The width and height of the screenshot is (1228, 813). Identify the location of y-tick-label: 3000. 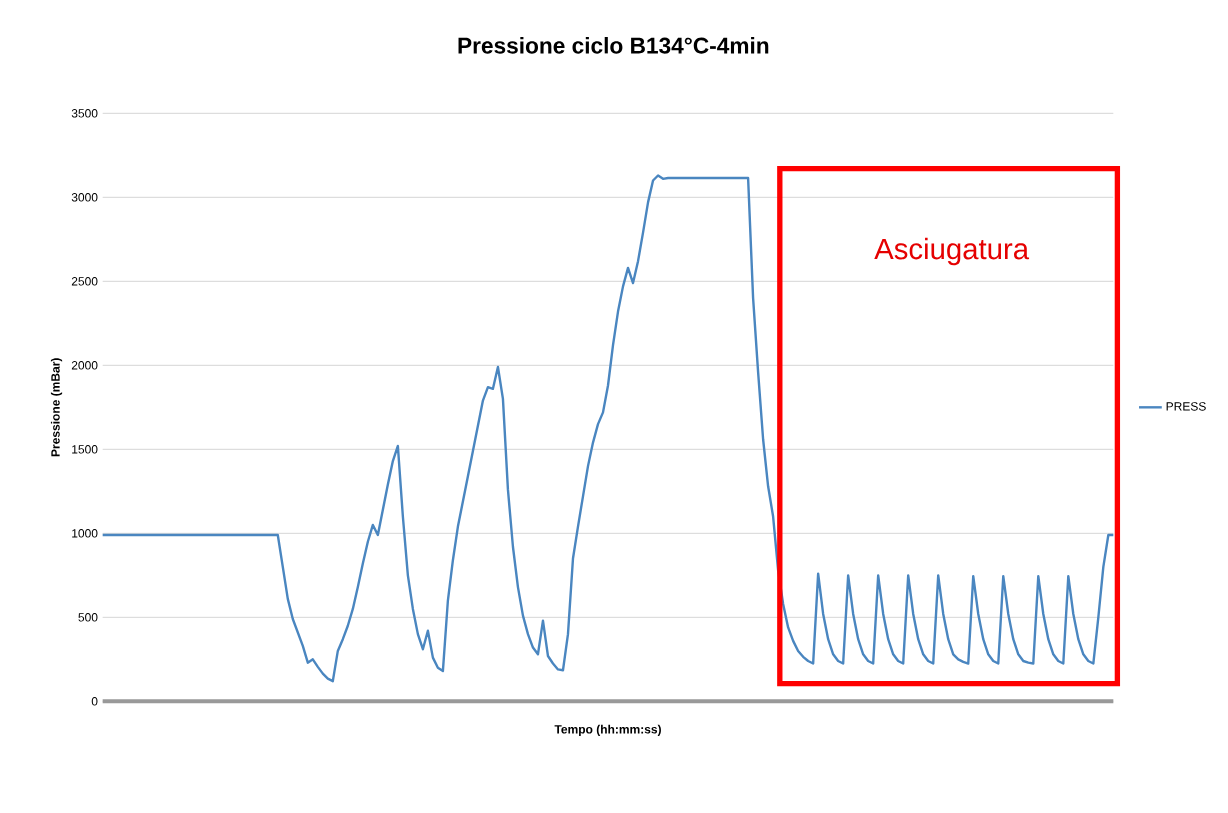
(84, 197).